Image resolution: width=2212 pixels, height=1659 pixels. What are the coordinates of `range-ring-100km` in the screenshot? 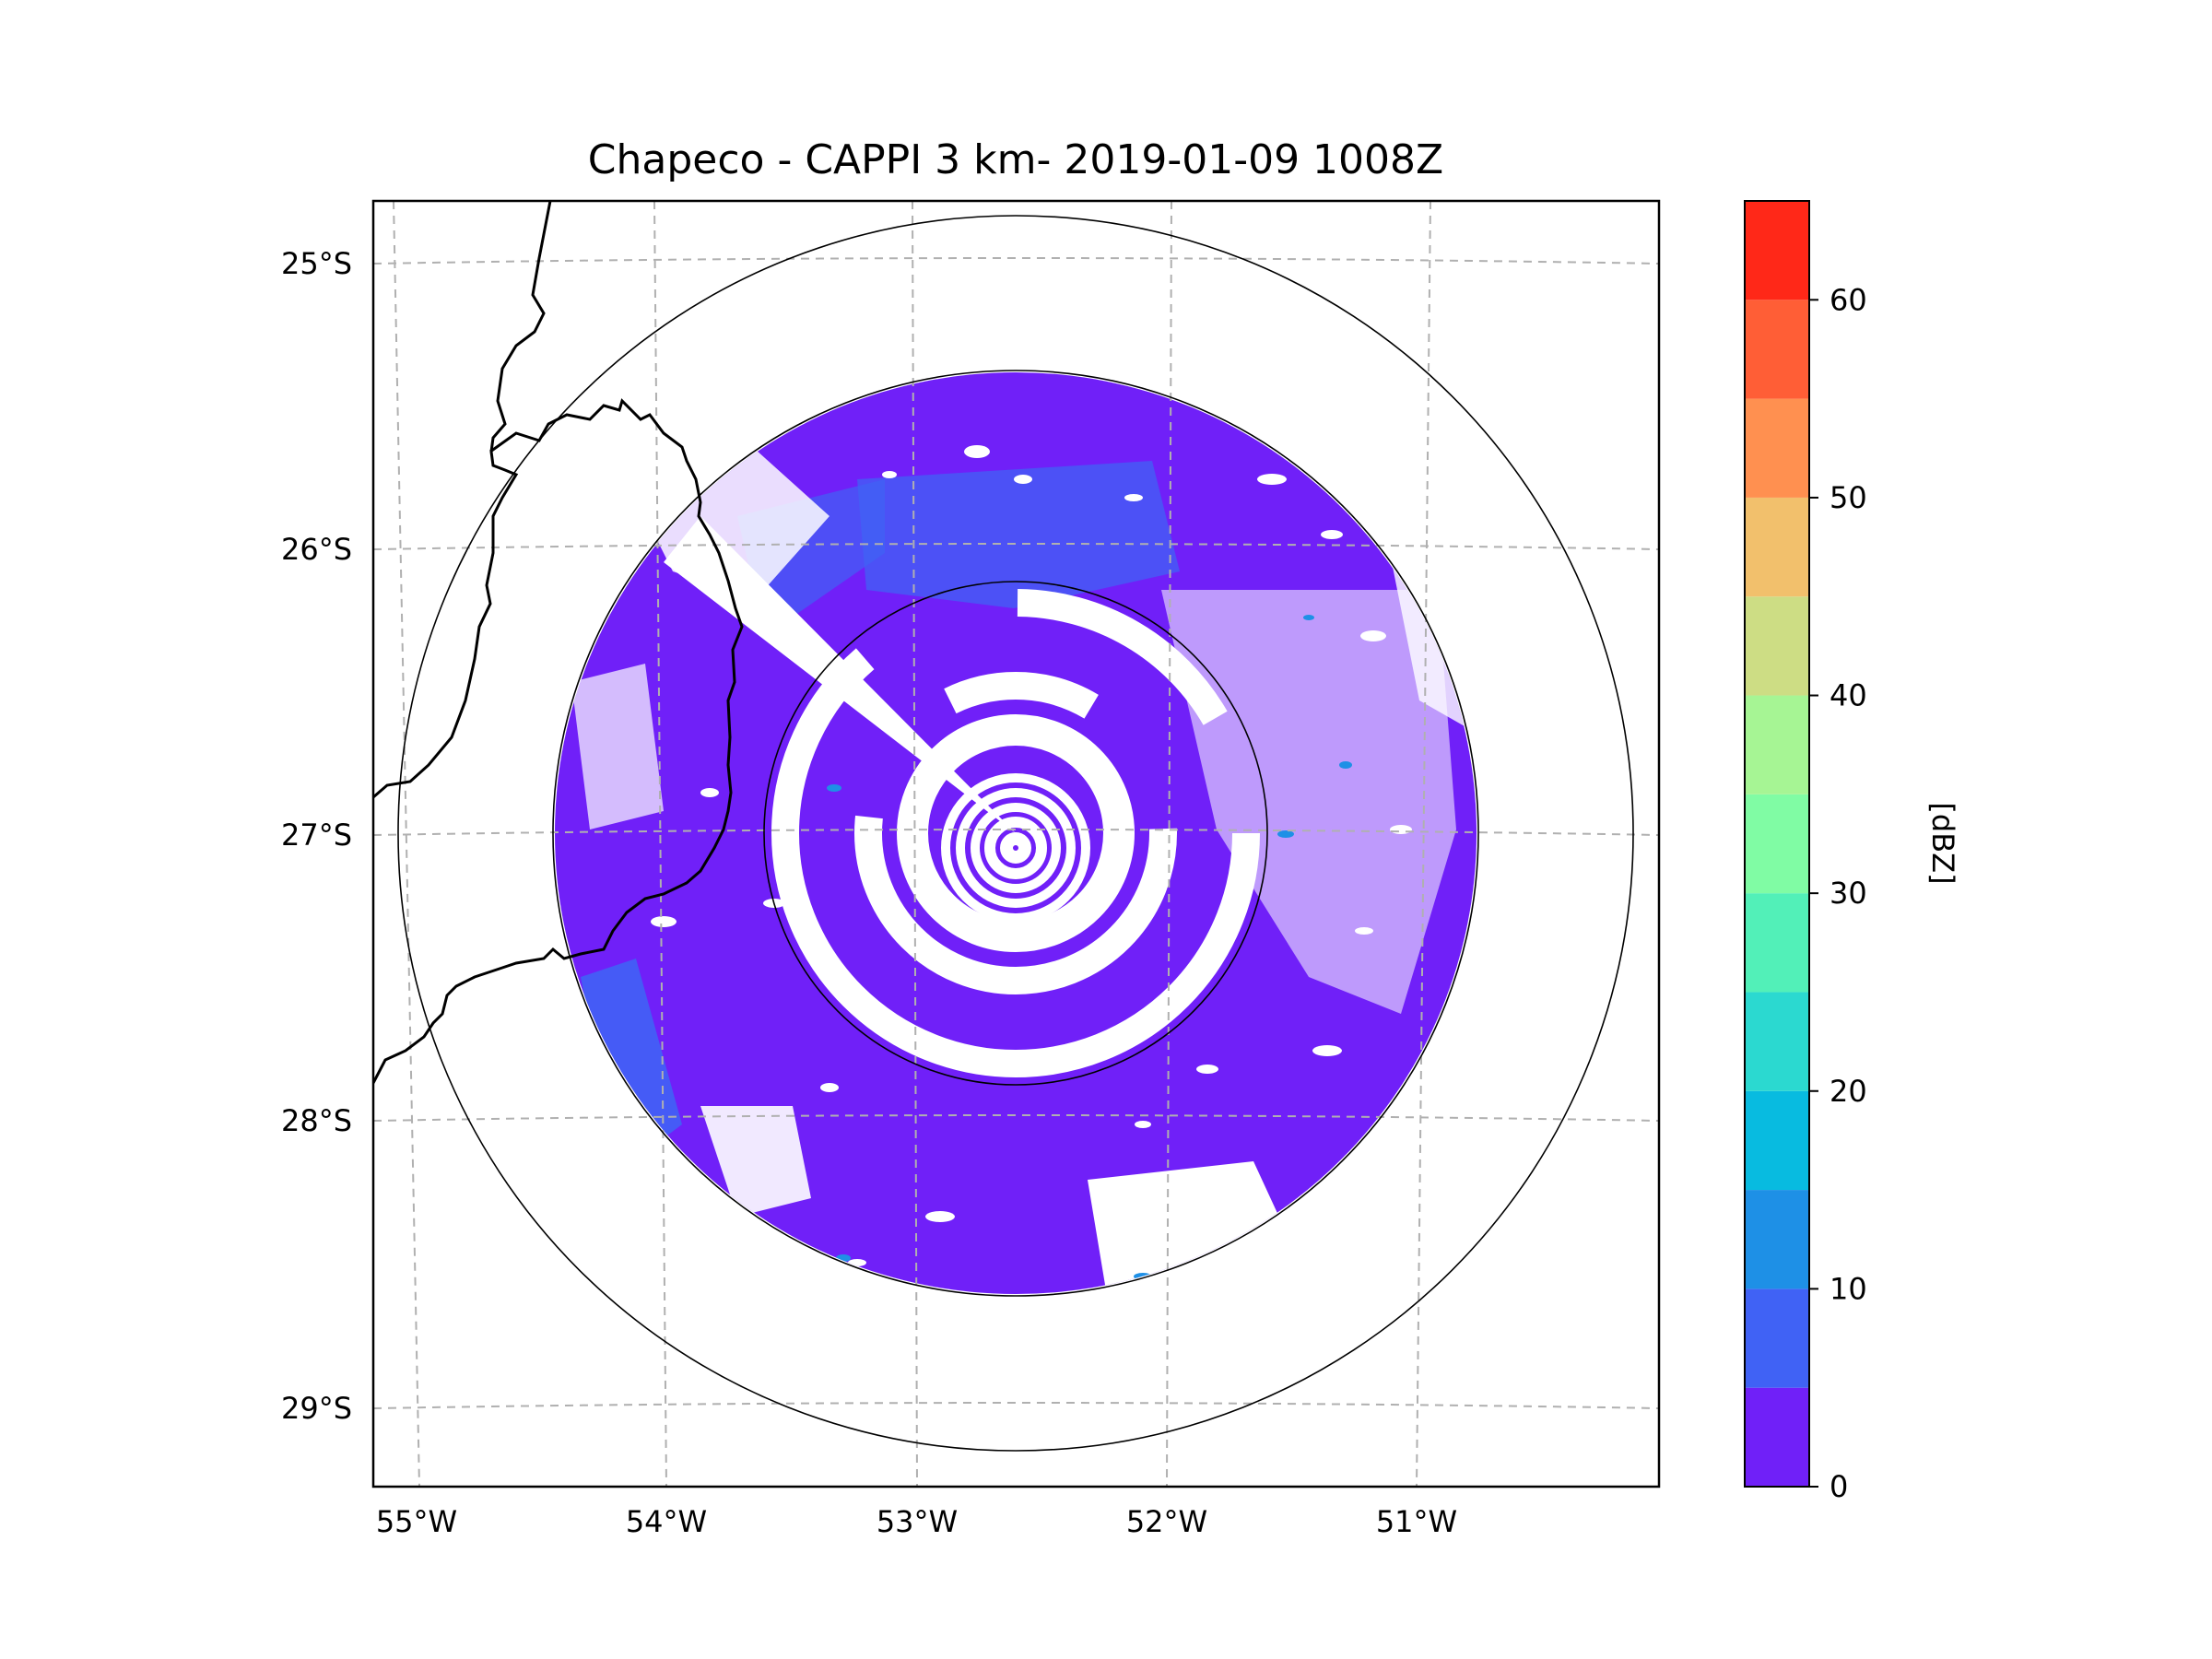 It's located at (1015, 833).